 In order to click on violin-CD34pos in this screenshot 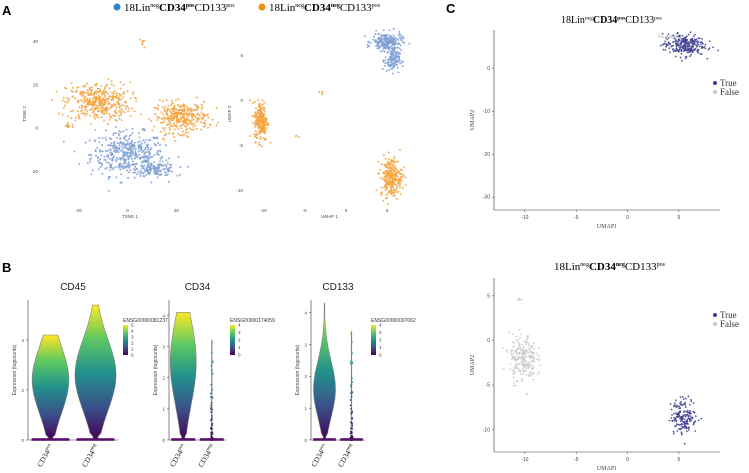, I will do `click(183, 376)`.